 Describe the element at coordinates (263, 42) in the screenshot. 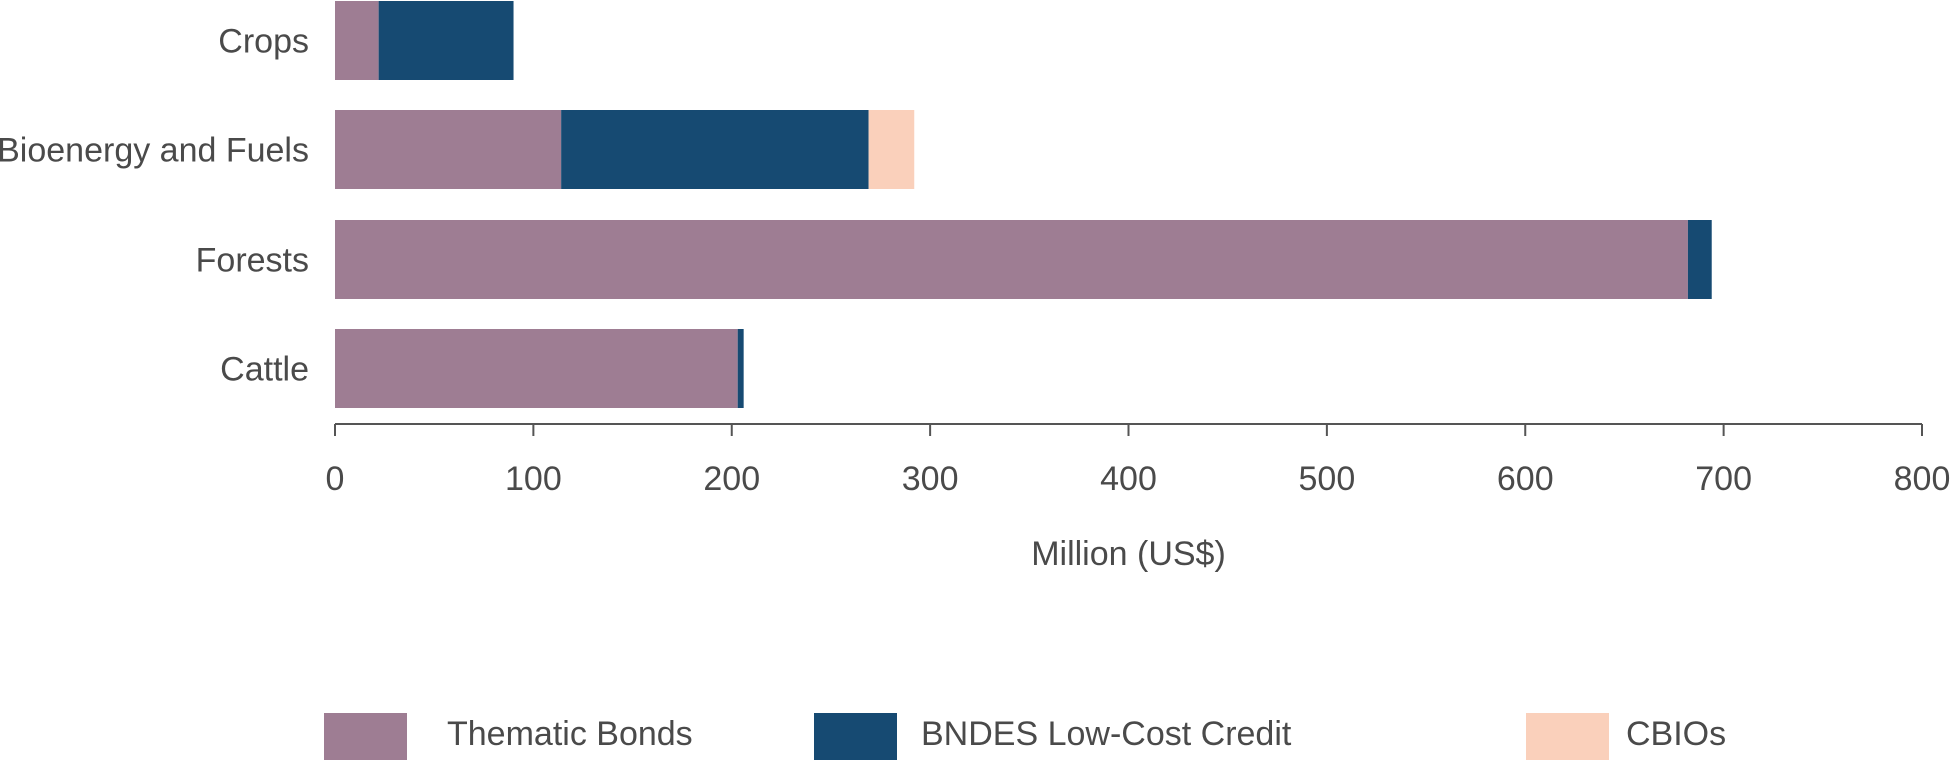

I see `category-label: Crops` at that location.